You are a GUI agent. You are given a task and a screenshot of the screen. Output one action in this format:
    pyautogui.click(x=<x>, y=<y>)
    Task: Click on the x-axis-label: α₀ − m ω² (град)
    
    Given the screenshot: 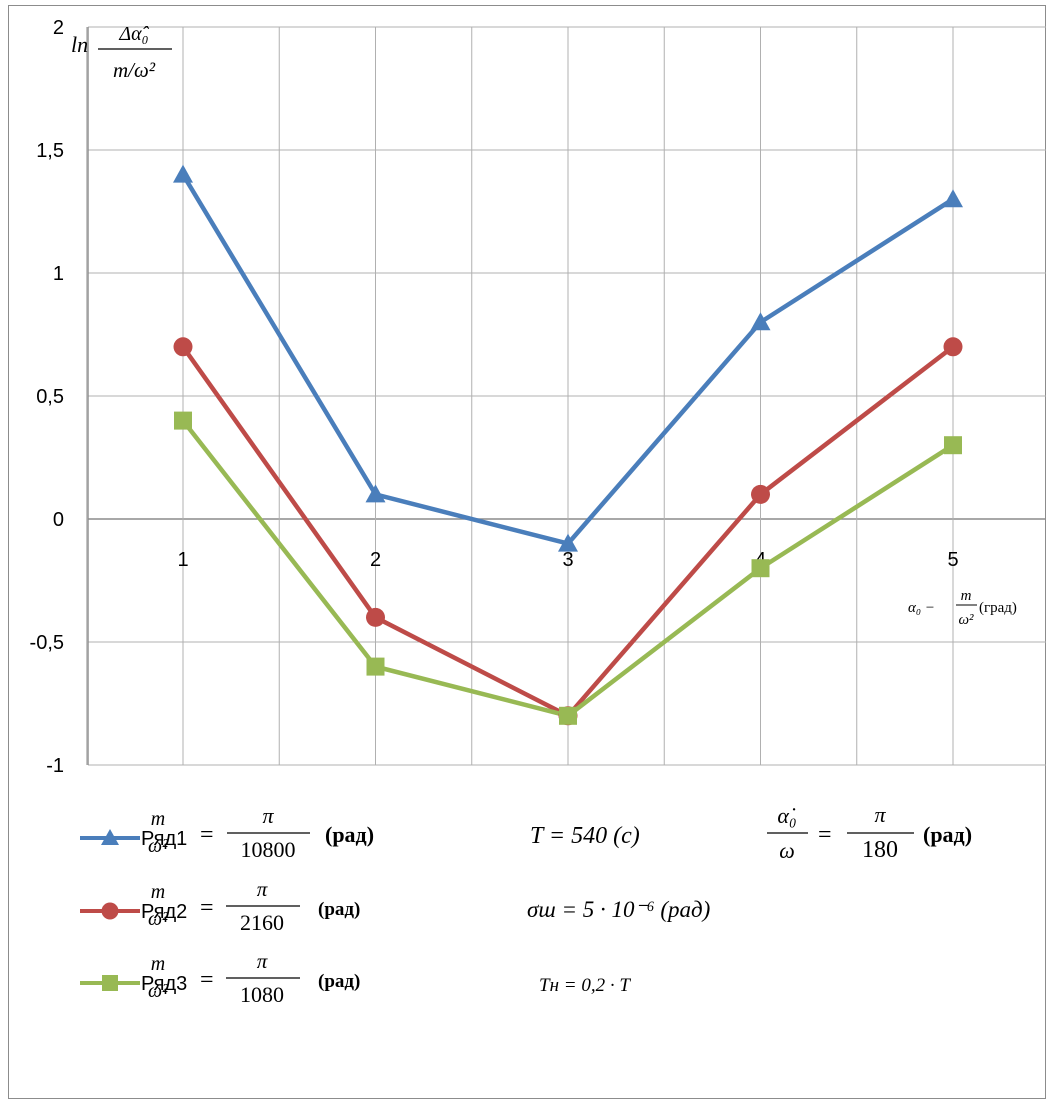 What is the action you would take?
    pyautogui.click(x=962, y=608)
    